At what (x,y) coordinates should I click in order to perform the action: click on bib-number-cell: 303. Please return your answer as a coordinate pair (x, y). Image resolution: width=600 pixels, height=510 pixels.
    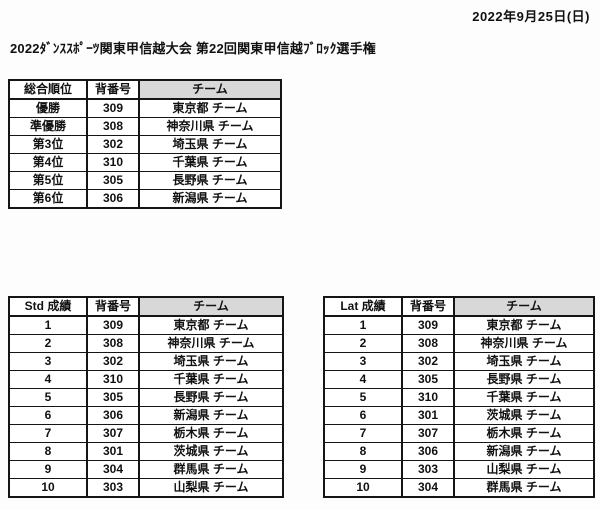
    Looking at the image, I should click on (428, 469).